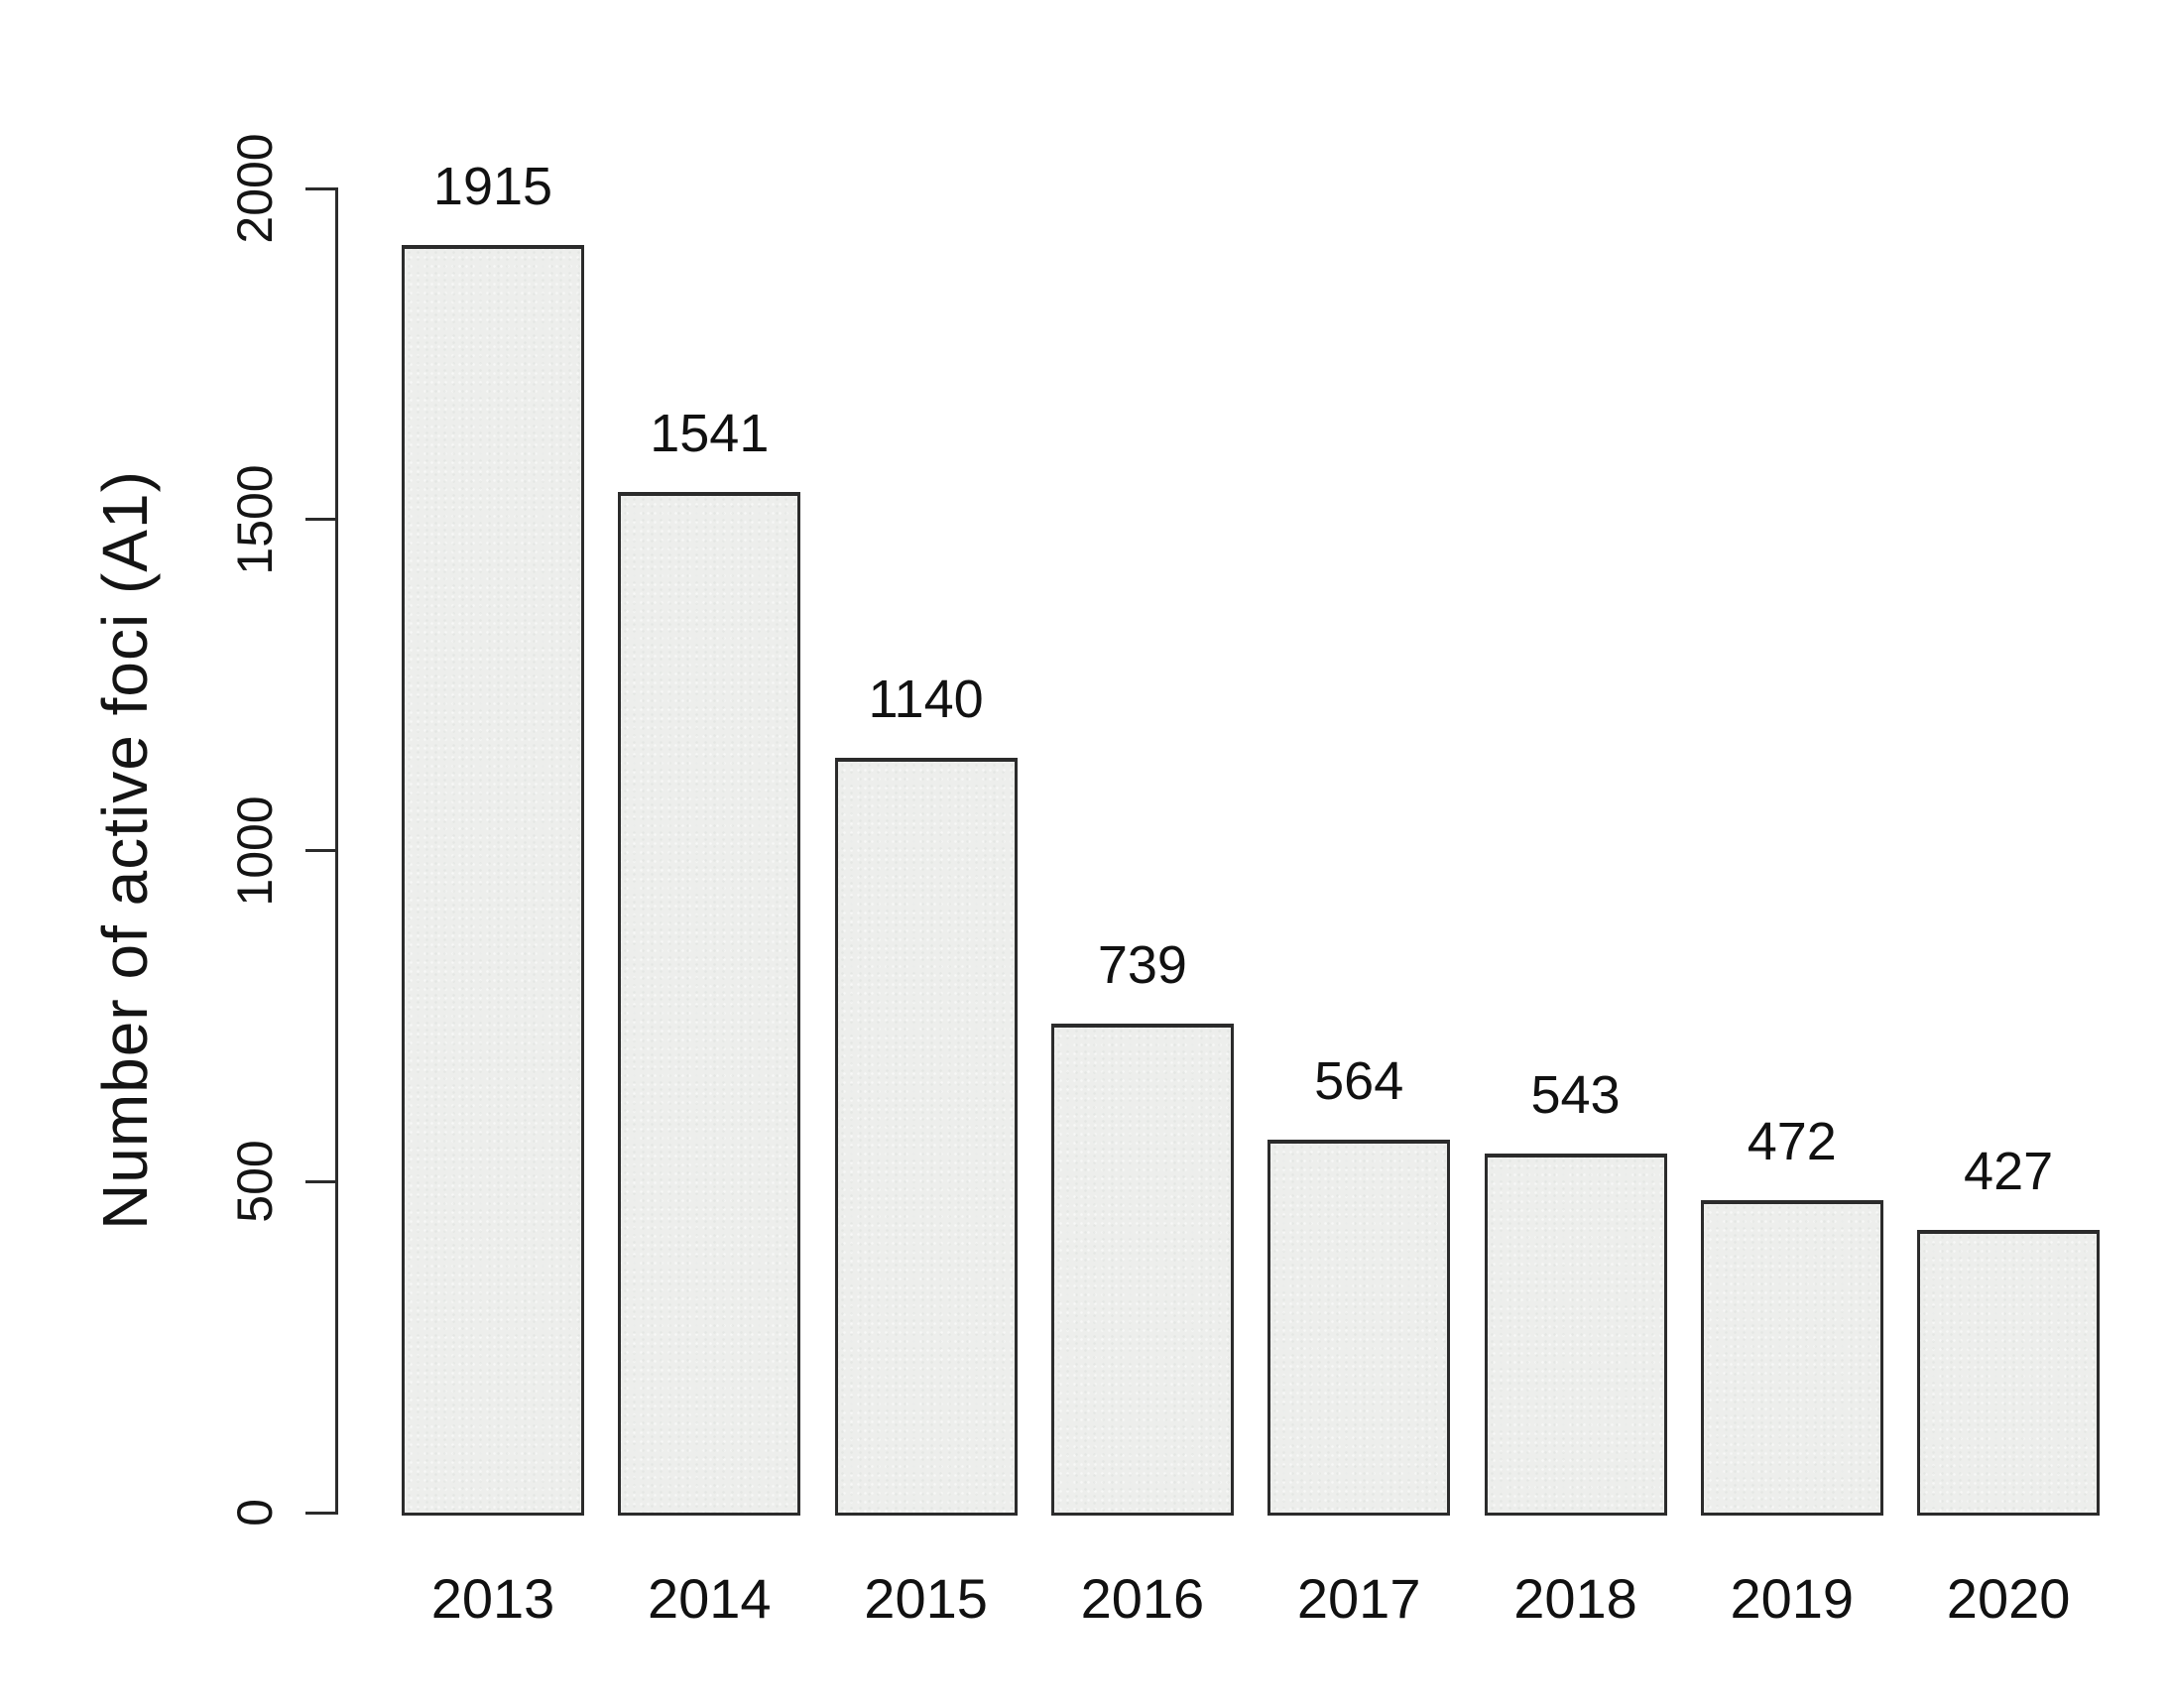  I want to click on x-tick-label-2020: 2020, so click(2009, 1598).